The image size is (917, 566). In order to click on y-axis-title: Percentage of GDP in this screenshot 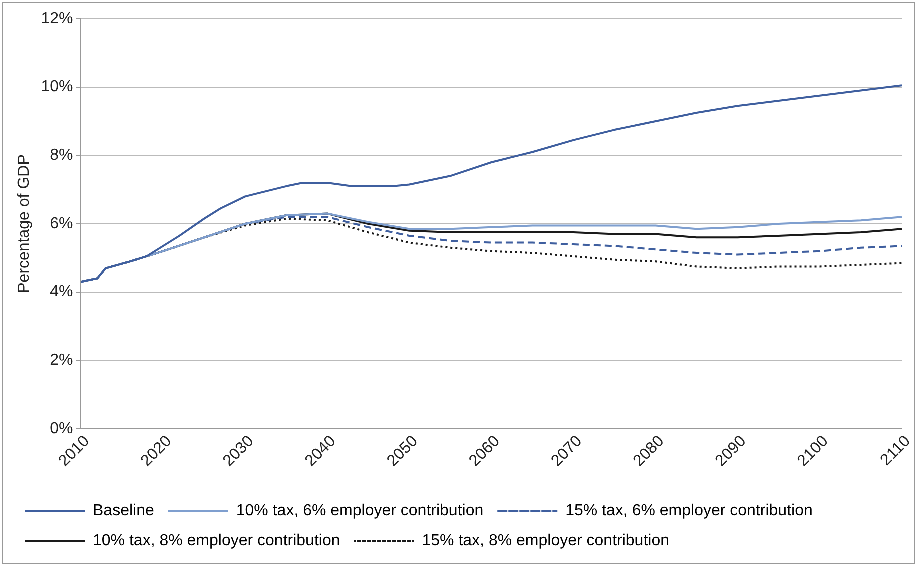, I will do `click(25, 224)`.